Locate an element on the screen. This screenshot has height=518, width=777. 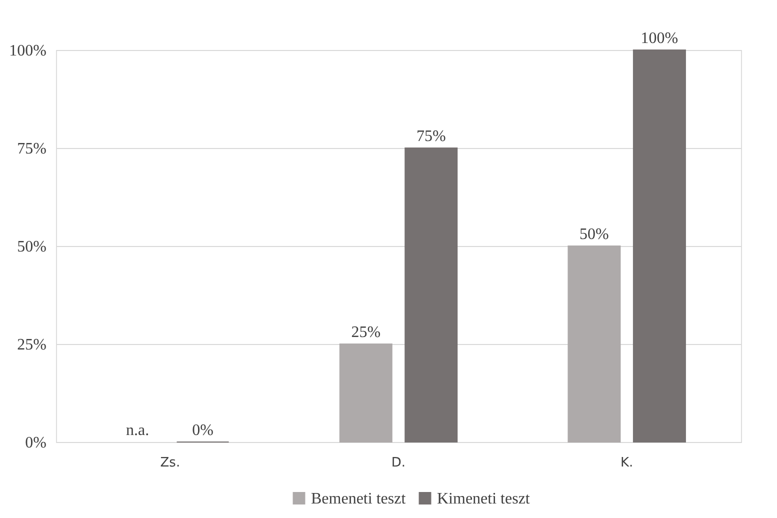
y-tick-label: 100% is located at coordinates (27, 51).